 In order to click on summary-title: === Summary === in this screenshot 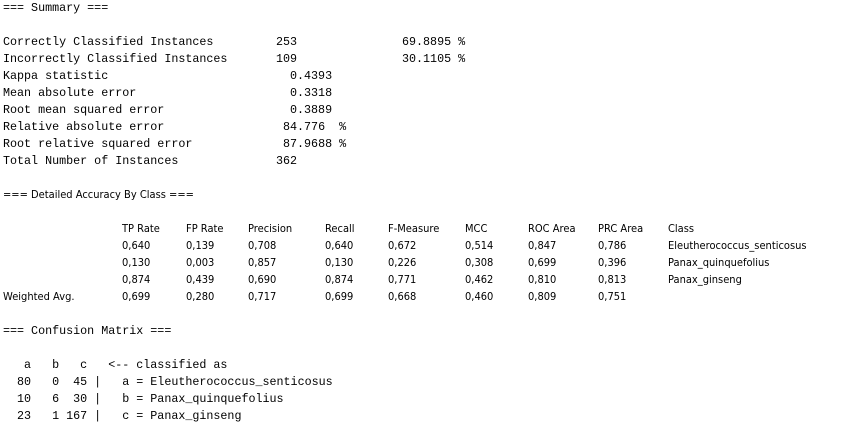, I will do `click(56, 8)`.